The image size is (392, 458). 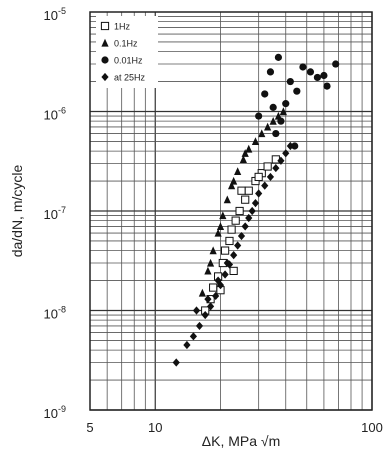 What do you see at coordinates (105, 26) in the screenshot?
I see `legend-marker-open-square` at bounding box center [105, 26].